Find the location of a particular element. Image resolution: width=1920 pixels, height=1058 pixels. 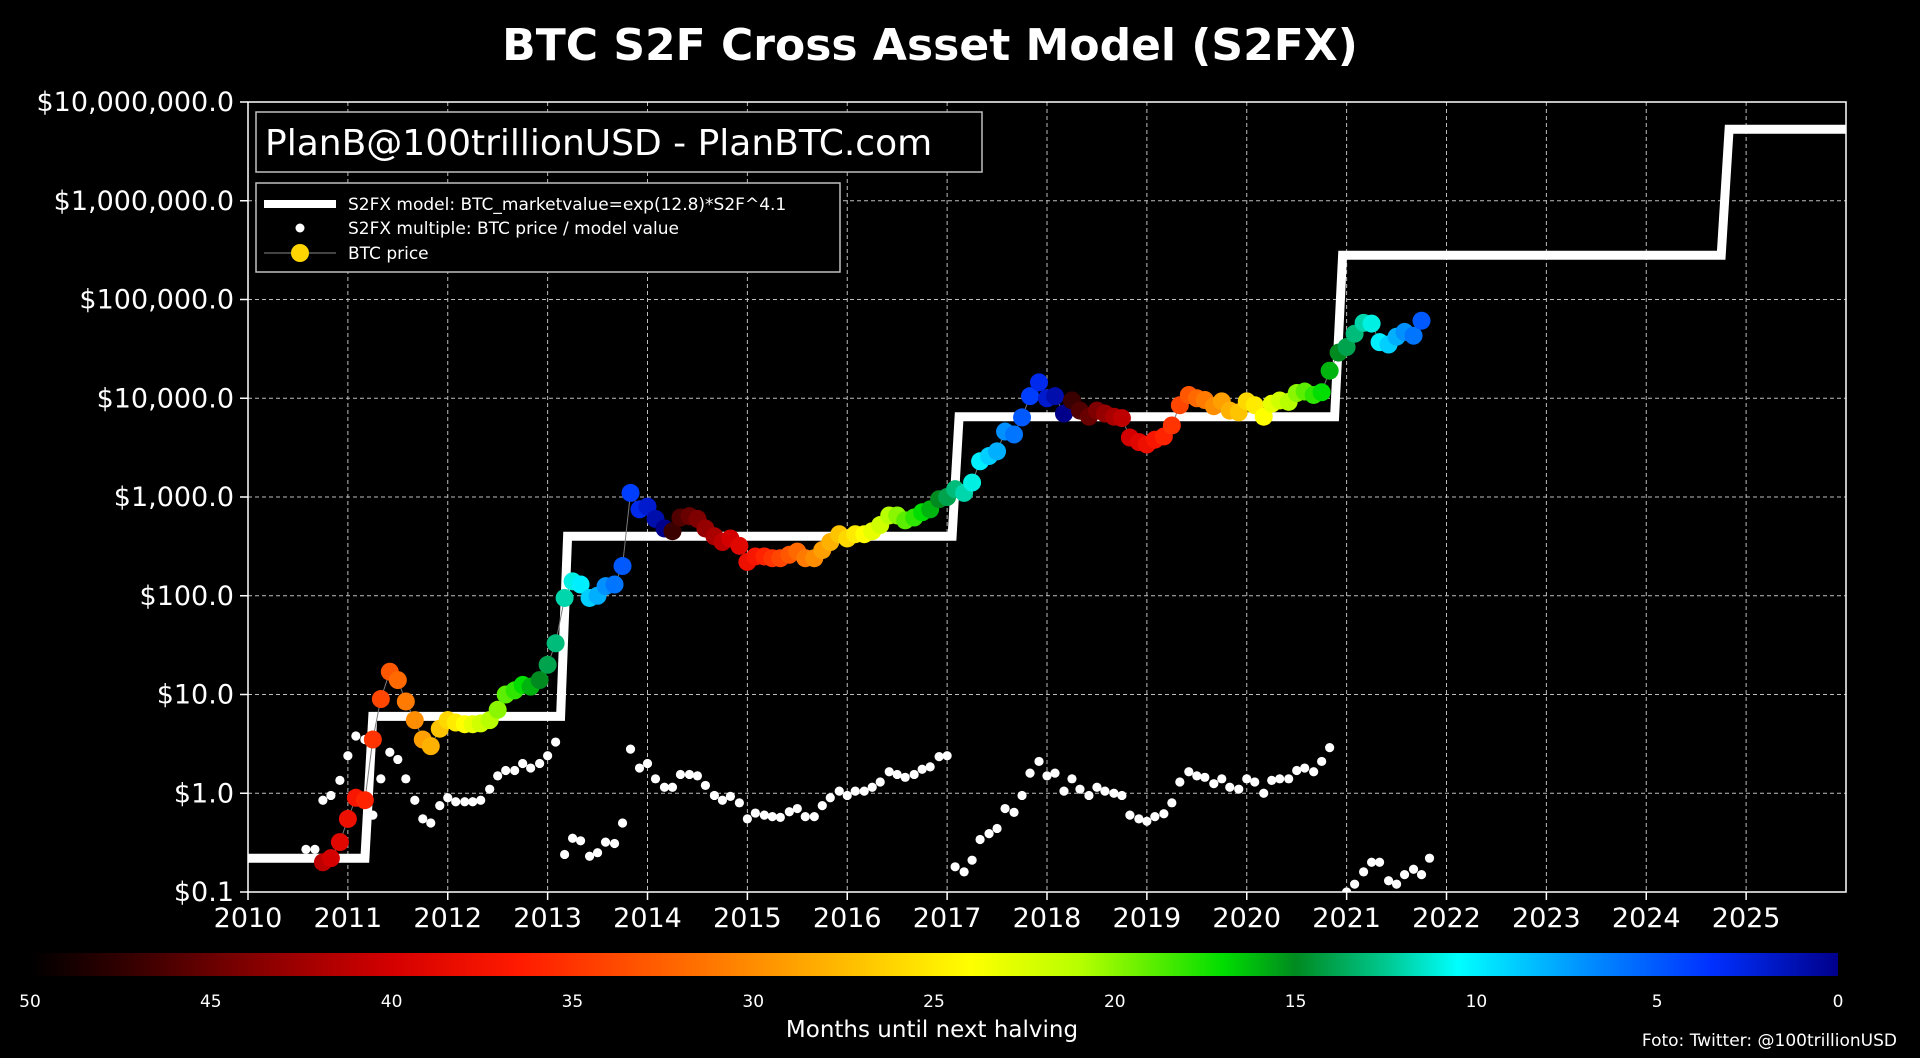

y-tick-label: $1,000.0 is located at coordinates (174, 497).